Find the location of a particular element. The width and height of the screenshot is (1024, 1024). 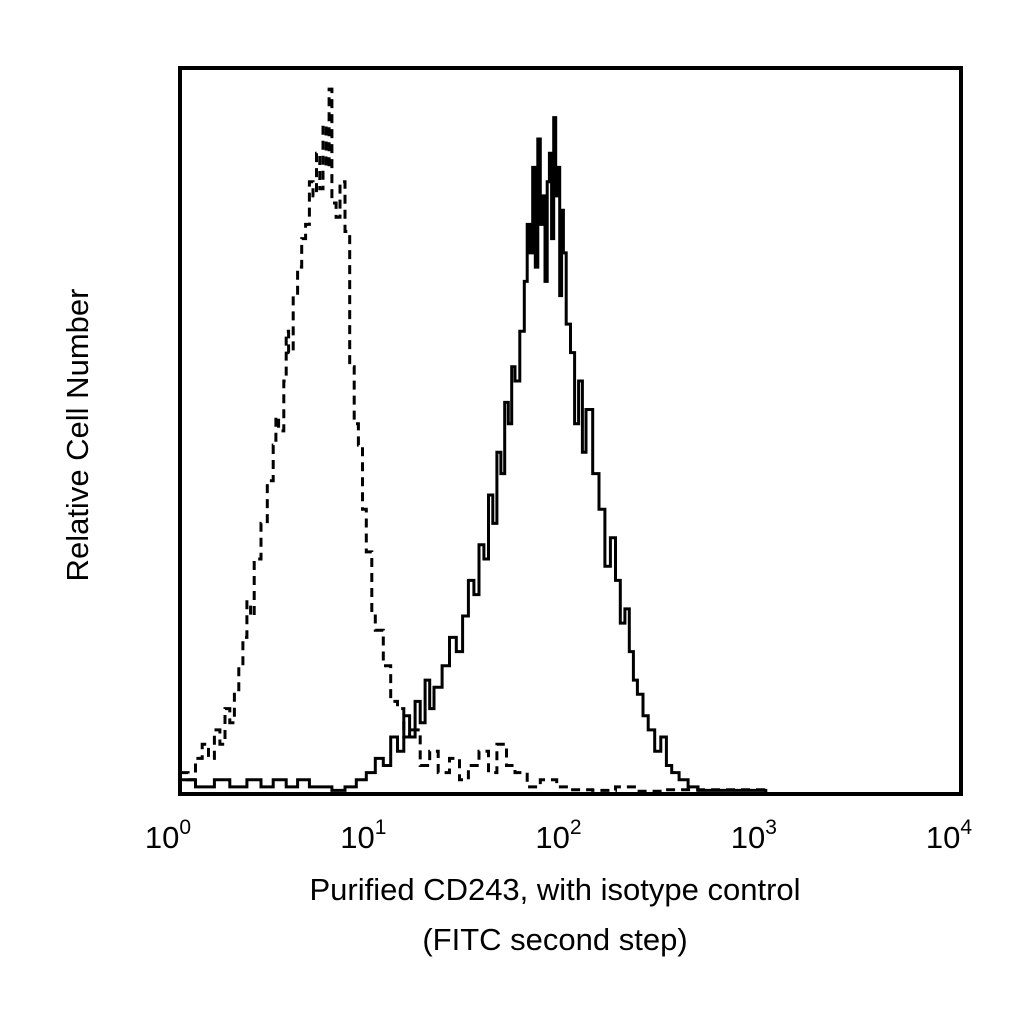

x-tick-label: 10⁴ is located at coordinates (949, 835).